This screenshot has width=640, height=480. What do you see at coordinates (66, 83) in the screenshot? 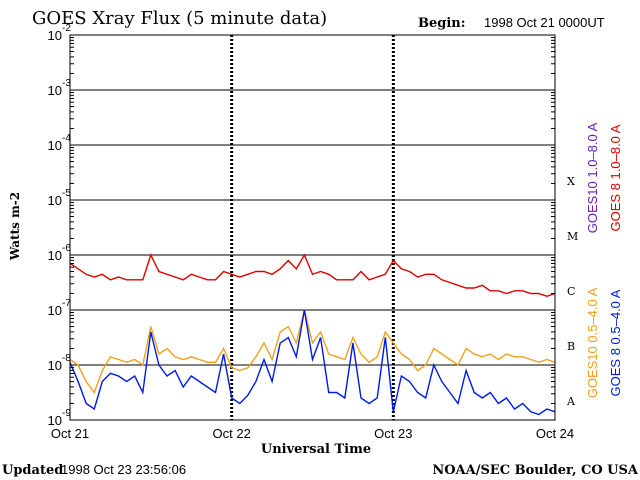
I see `y-tick-label-exponent: -3` at bounding box center [66, 83].